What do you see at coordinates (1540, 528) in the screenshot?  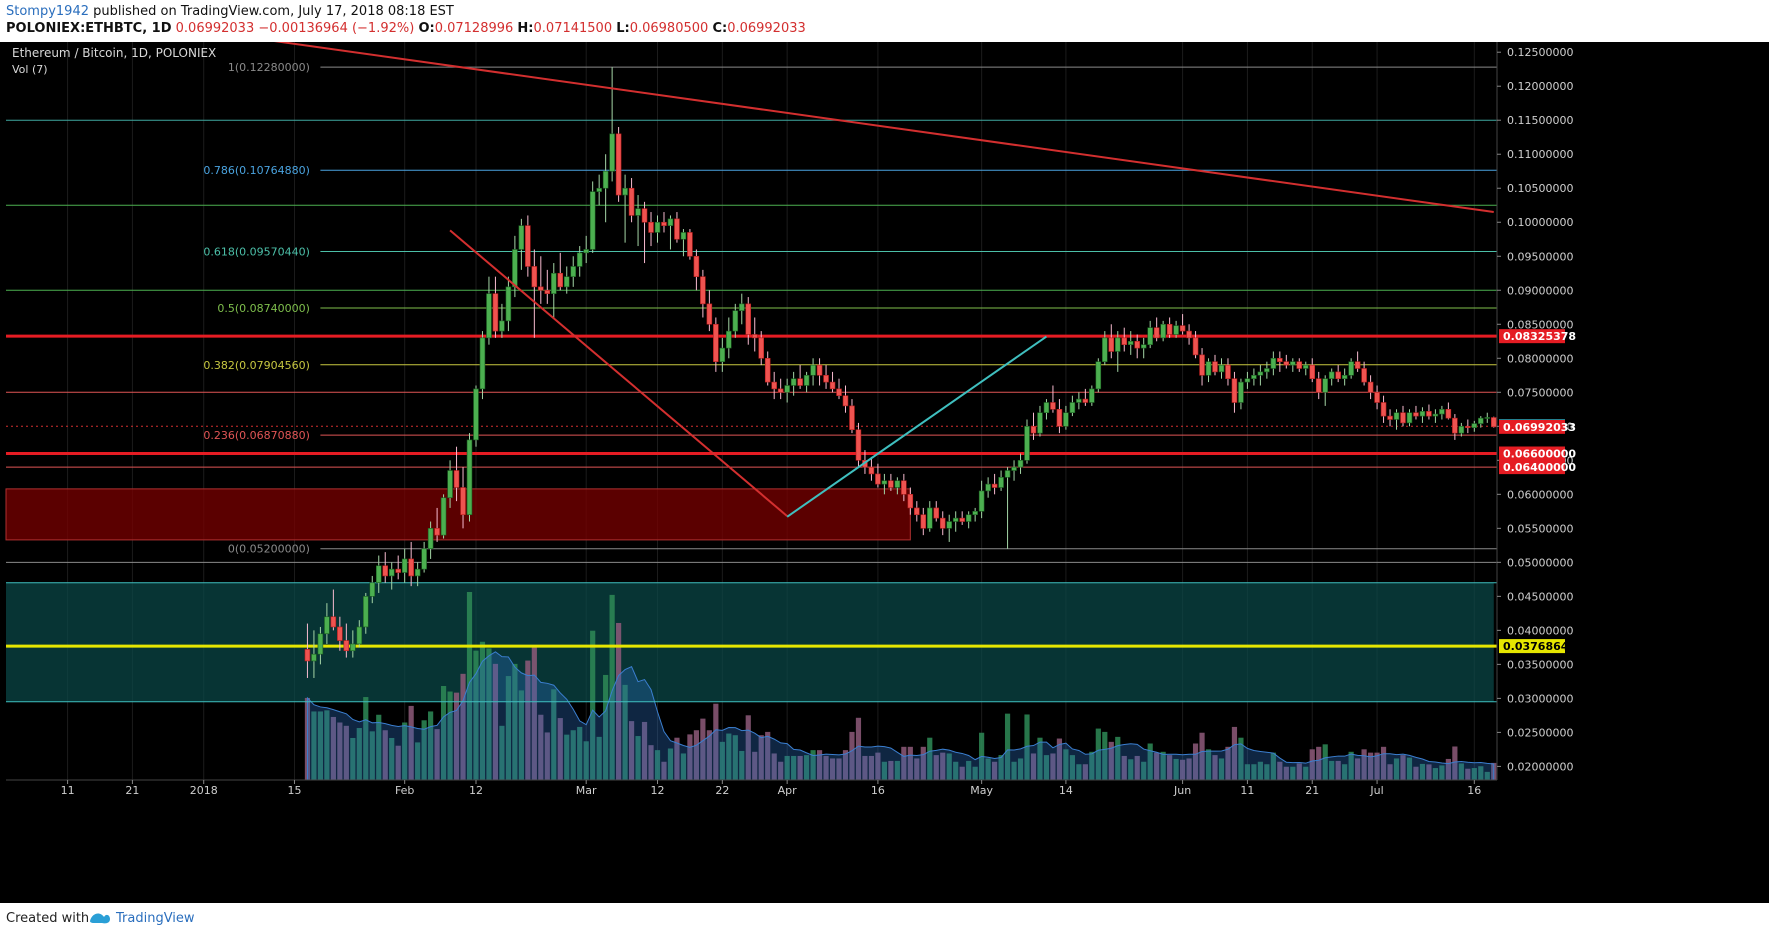 I see `price-axis-label: 0.05500000` at bounding box center [1540, 528].